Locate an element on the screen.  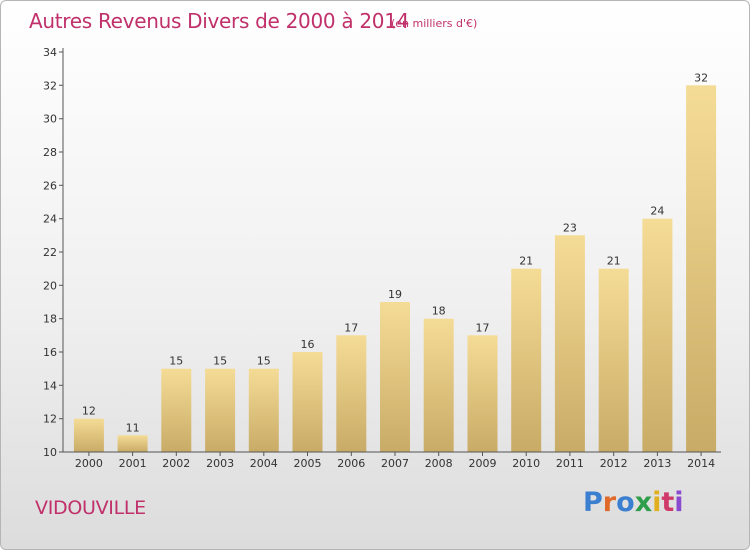
x-tick-label-2013: 2013 is located at coordinates (657, 463).